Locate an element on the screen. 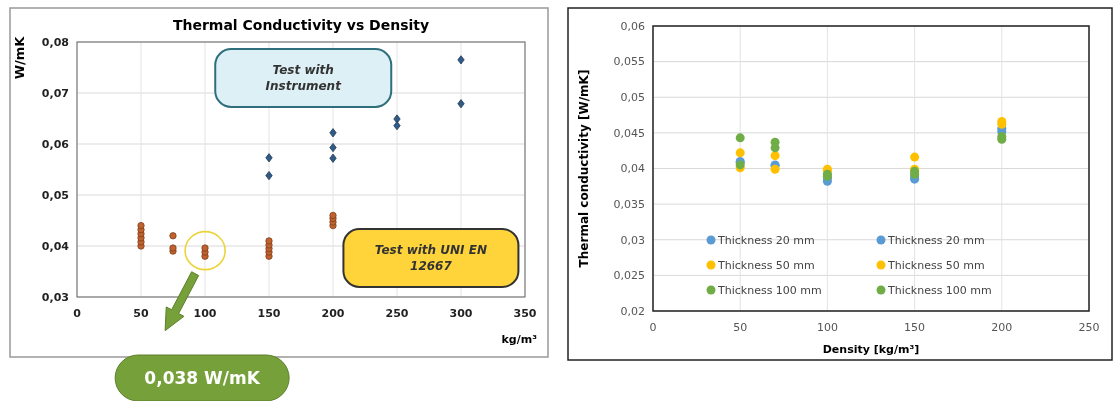 Image resolution: width=1115 pixels, height=401 pixels. y-tick-label: 0,055 is located at coordinates (629, 62).